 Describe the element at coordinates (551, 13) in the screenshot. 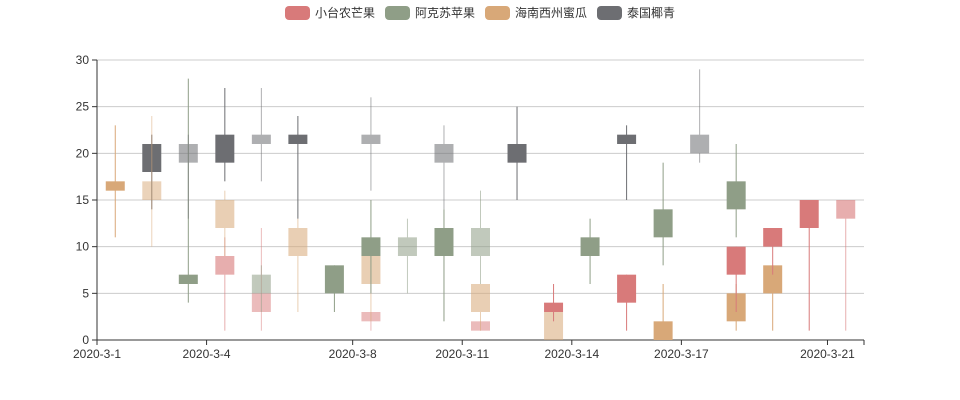

I see `legend-label-melon: 海南西州蜜瓜` at that location.